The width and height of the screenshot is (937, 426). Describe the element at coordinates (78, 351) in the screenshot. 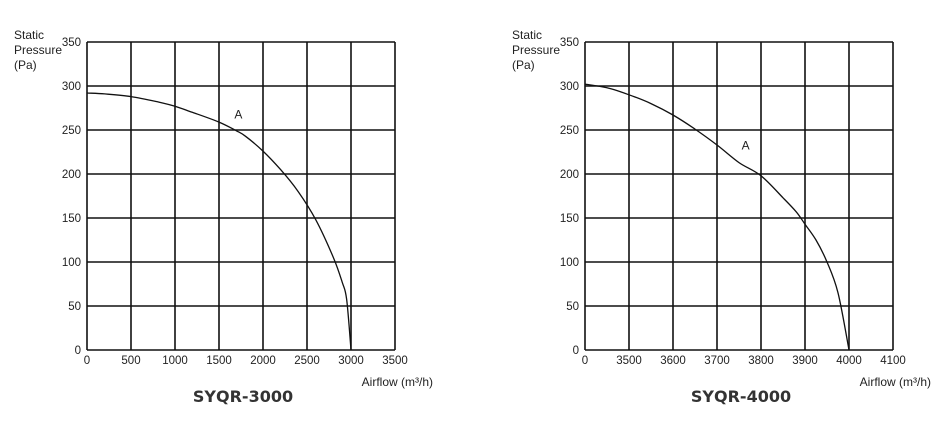

I see `syqr-3000-y-tick-label: 0` at that location.